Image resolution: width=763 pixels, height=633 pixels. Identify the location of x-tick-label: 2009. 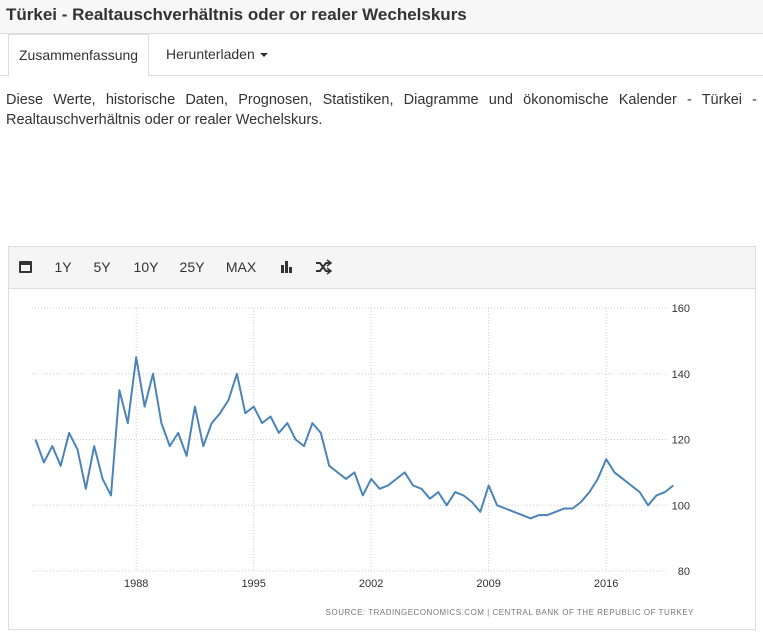
(488, 584).